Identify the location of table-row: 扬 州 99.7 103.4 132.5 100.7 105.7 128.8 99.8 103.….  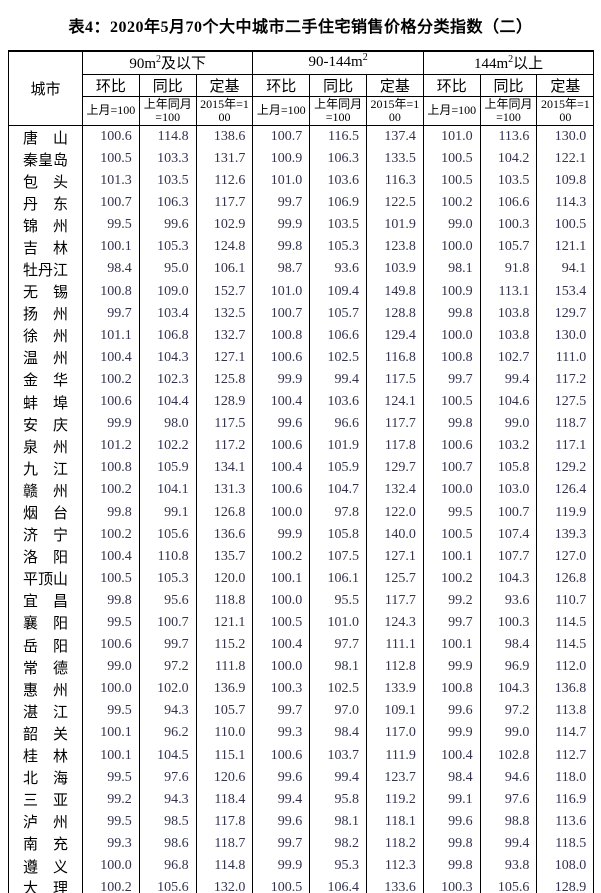
(301, 313).